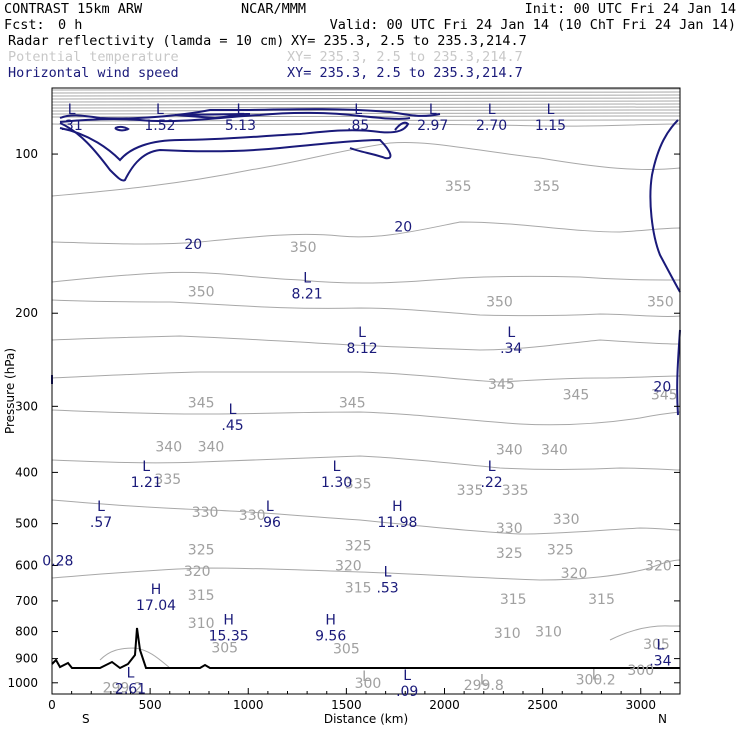 The image size is (740, 740). I want to click on x-axis-title: Distance (km), so click(366, 719).